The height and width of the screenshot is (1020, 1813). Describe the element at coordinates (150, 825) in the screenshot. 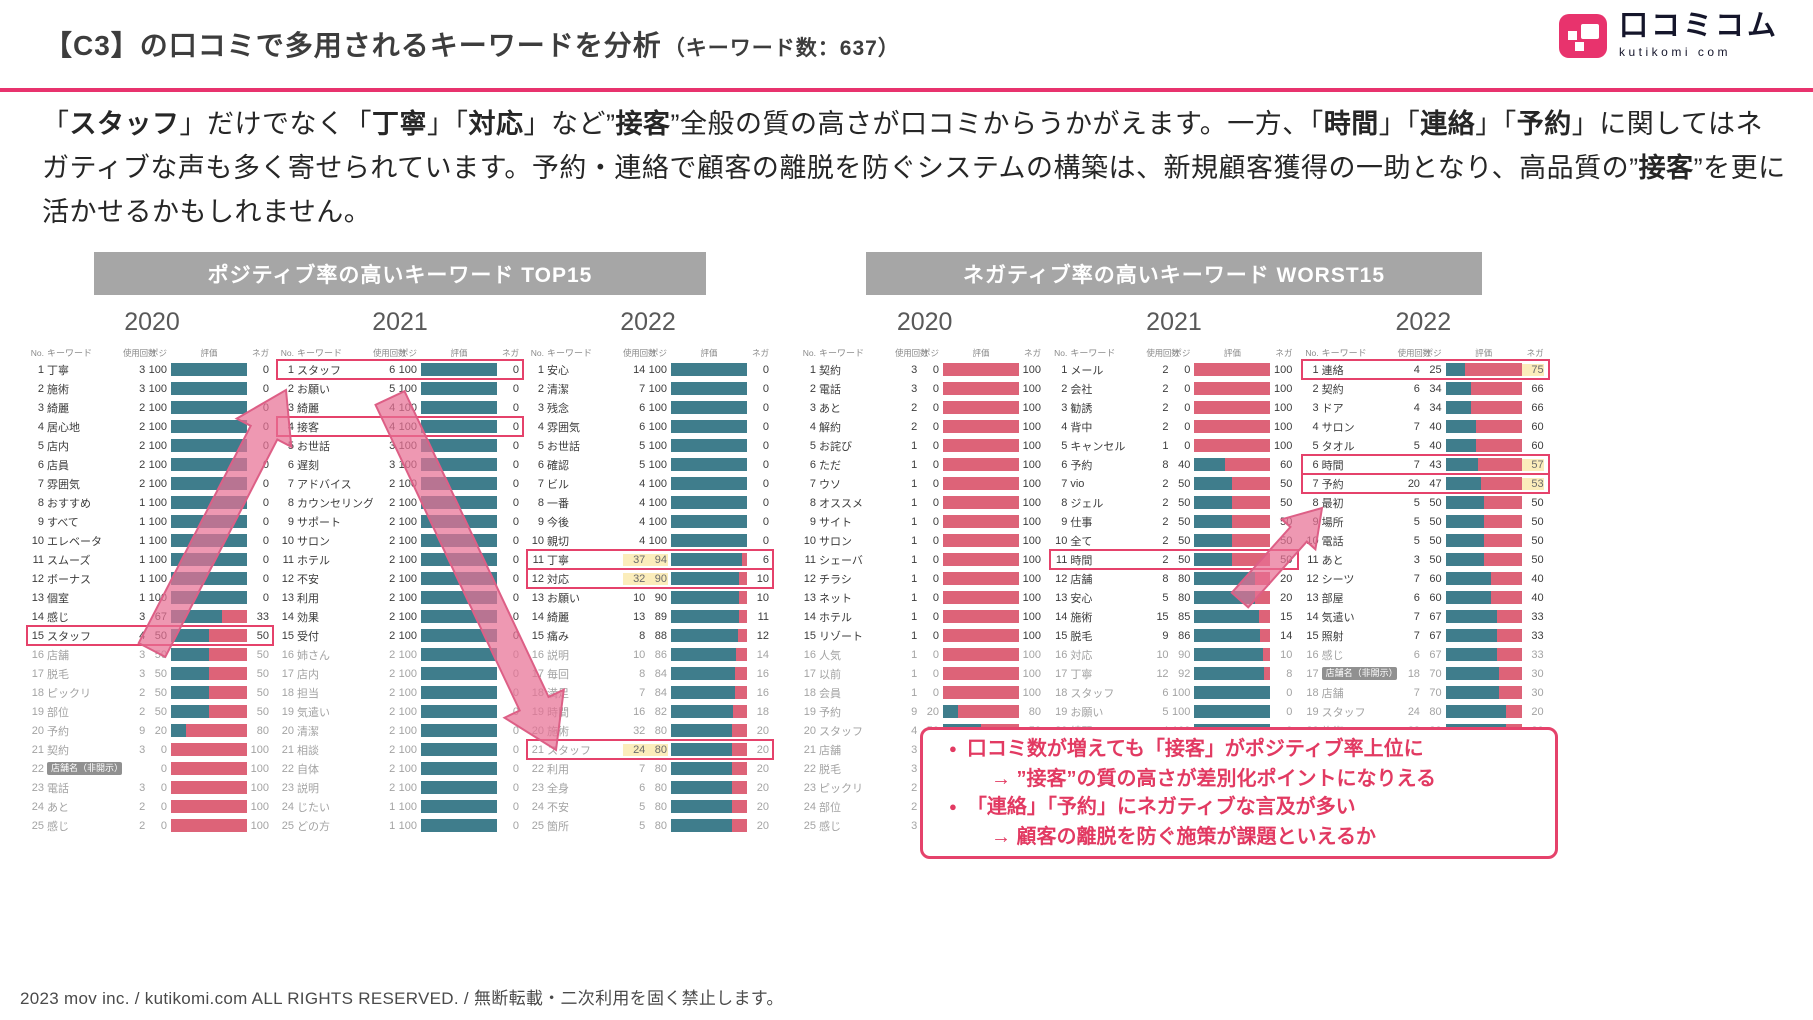

I see `table-row: 25 感じ 2 0 100` at that location.